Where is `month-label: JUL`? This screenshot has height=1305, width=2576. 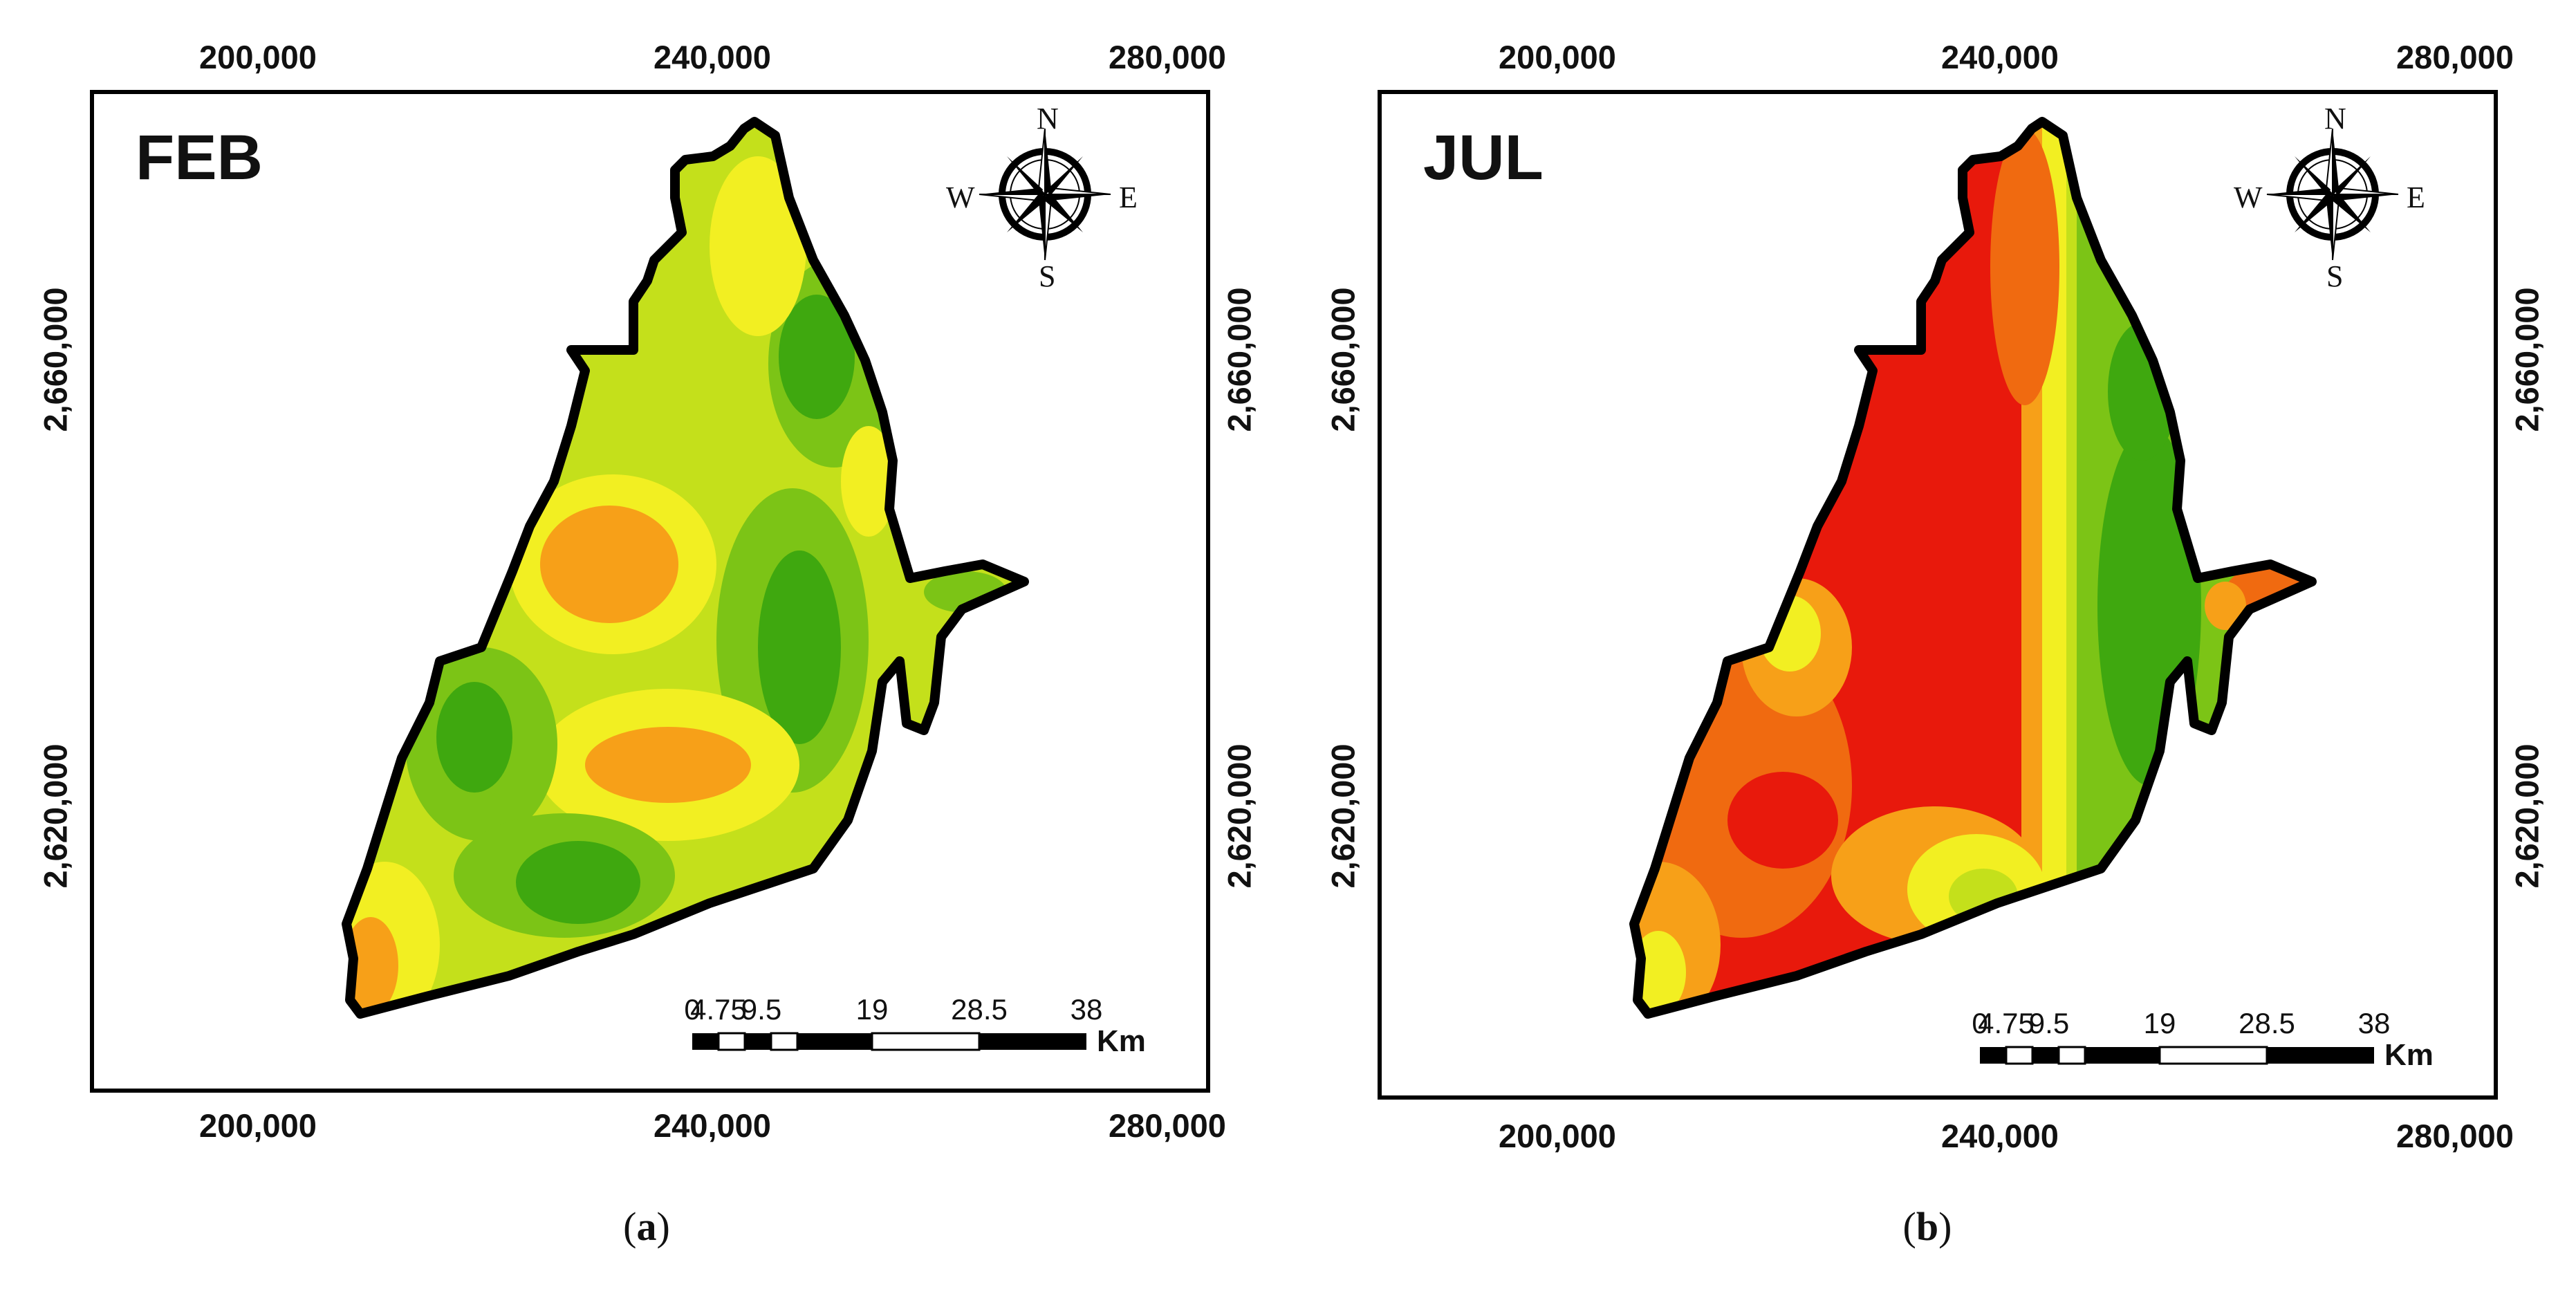 month-label: JUL is located at coordinates (1484, 157).